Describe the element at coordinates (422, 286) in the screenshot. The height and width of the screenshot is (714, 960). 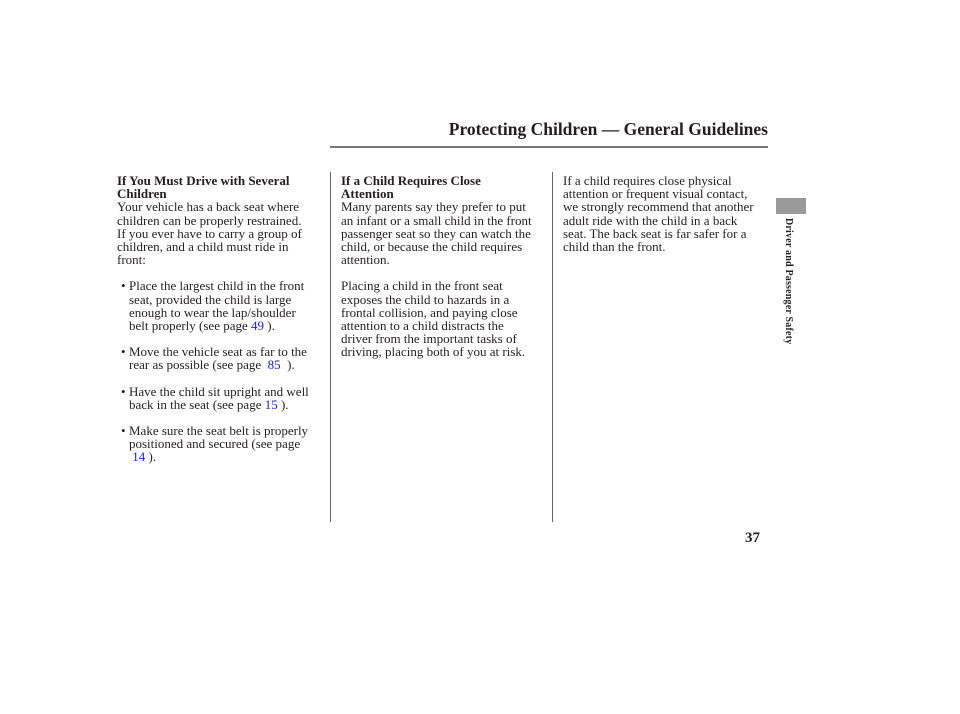
I see `text-line: Placing a child in the front seat` at that location.